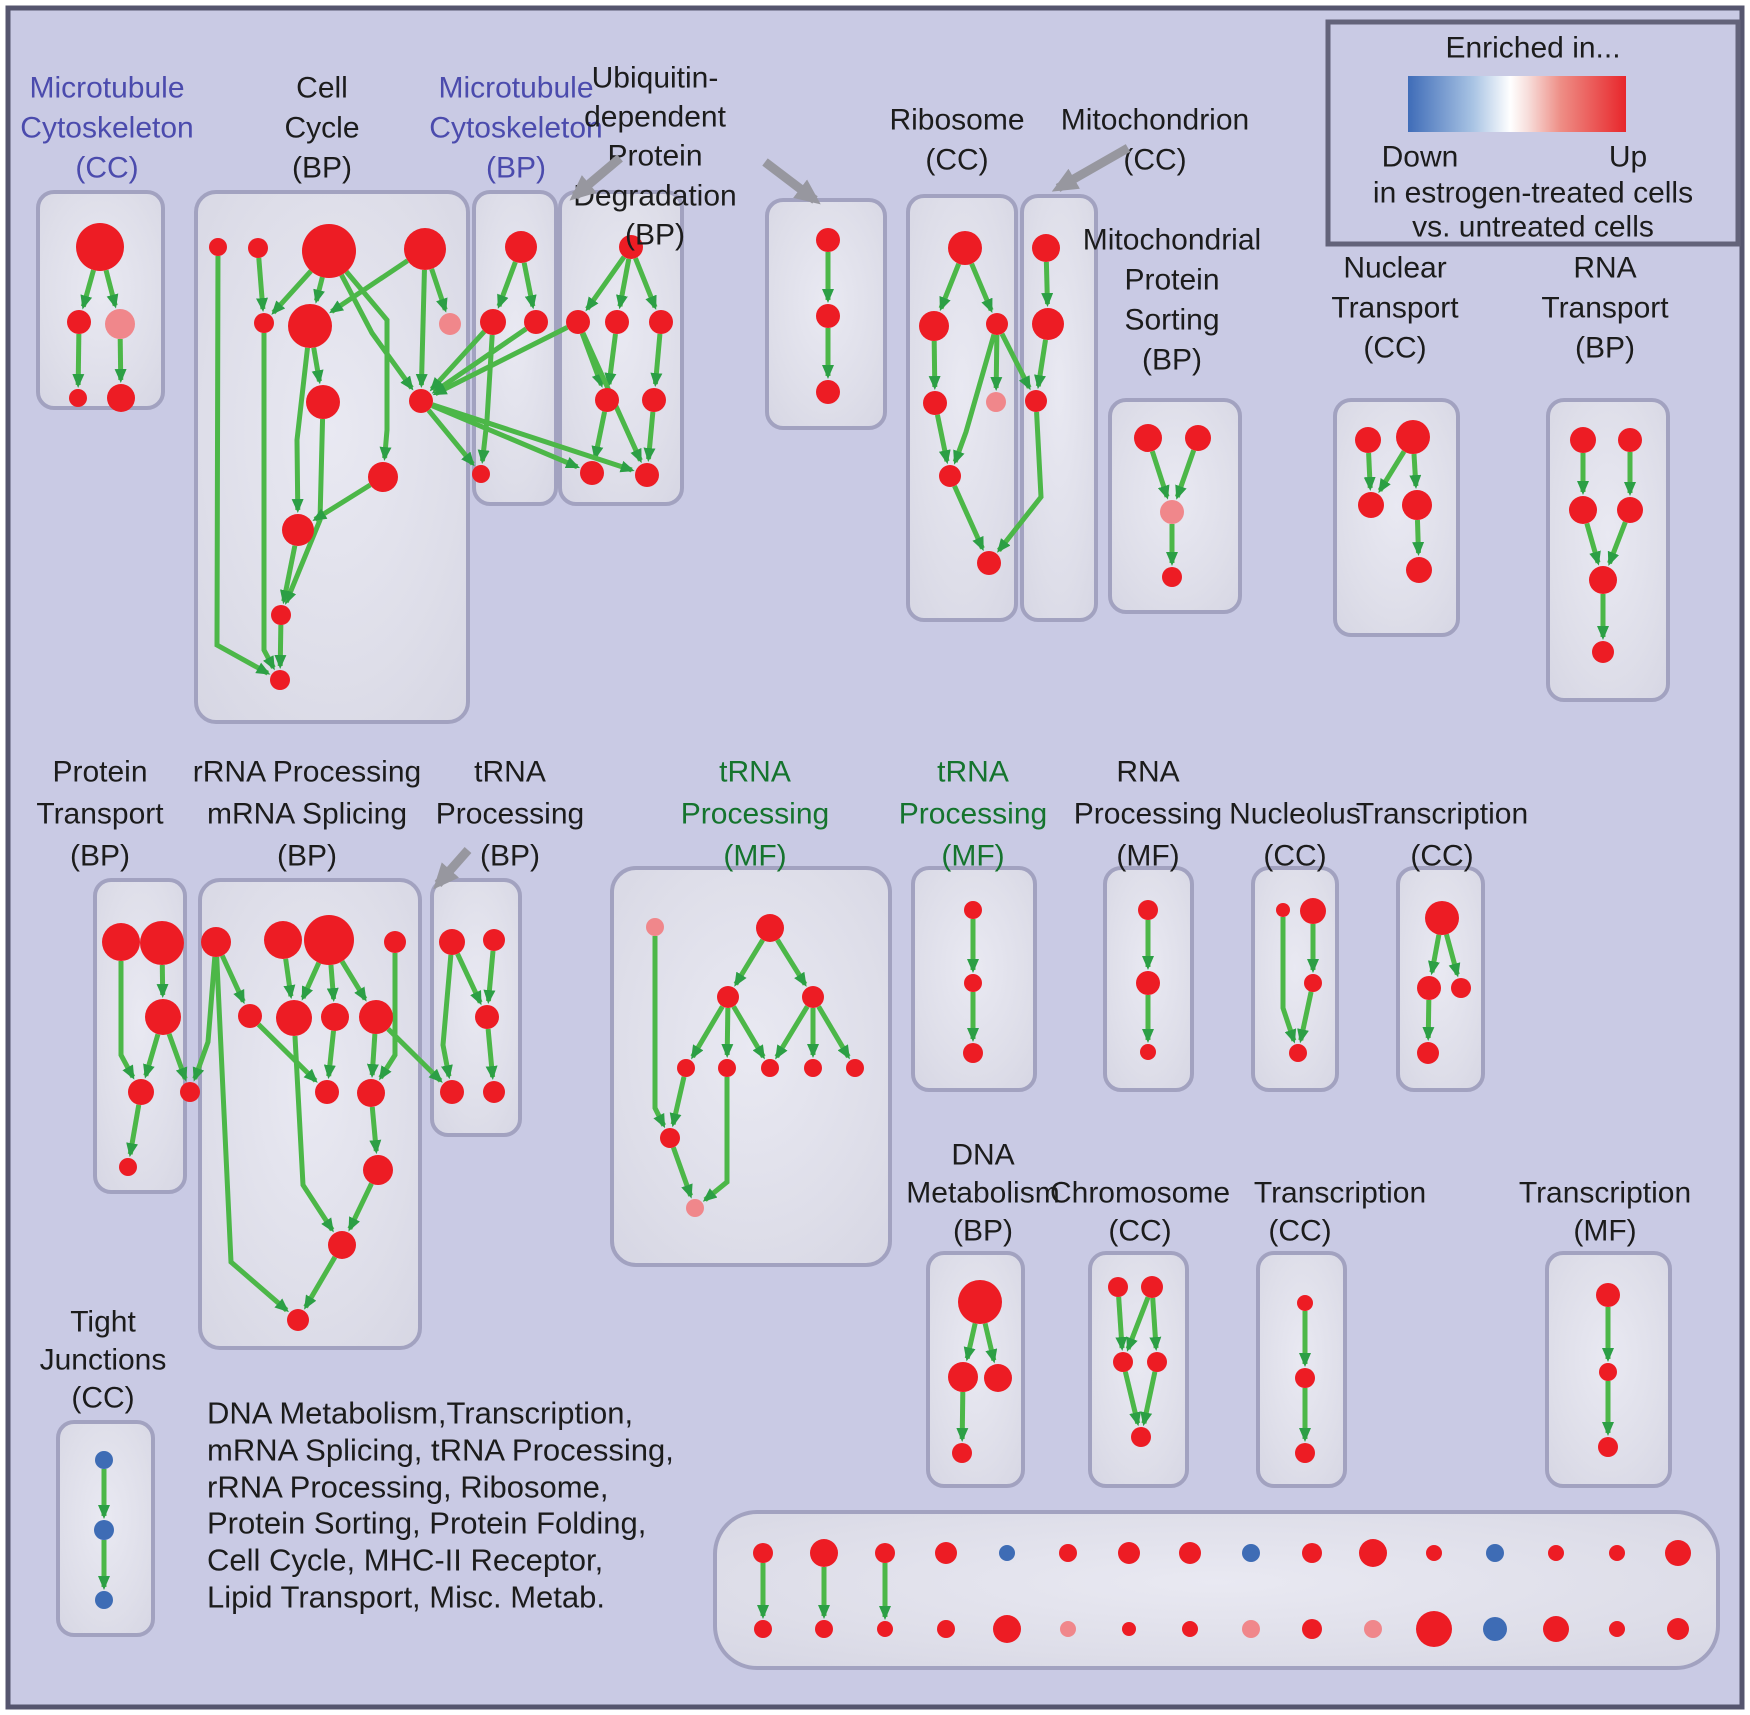 The image size is (1750, 1715). What do you see at coordinates (321, 128) in the screenshot?
I see `group-label-cell-cycle-bp: Cycle` at bounding box center [321, 128].